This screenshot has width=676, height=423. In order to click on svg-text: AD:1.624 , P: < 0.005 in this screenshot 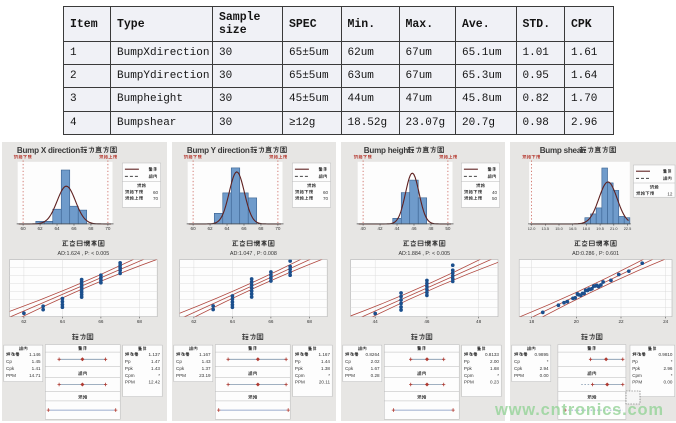, I will do `click(84, 254)`.